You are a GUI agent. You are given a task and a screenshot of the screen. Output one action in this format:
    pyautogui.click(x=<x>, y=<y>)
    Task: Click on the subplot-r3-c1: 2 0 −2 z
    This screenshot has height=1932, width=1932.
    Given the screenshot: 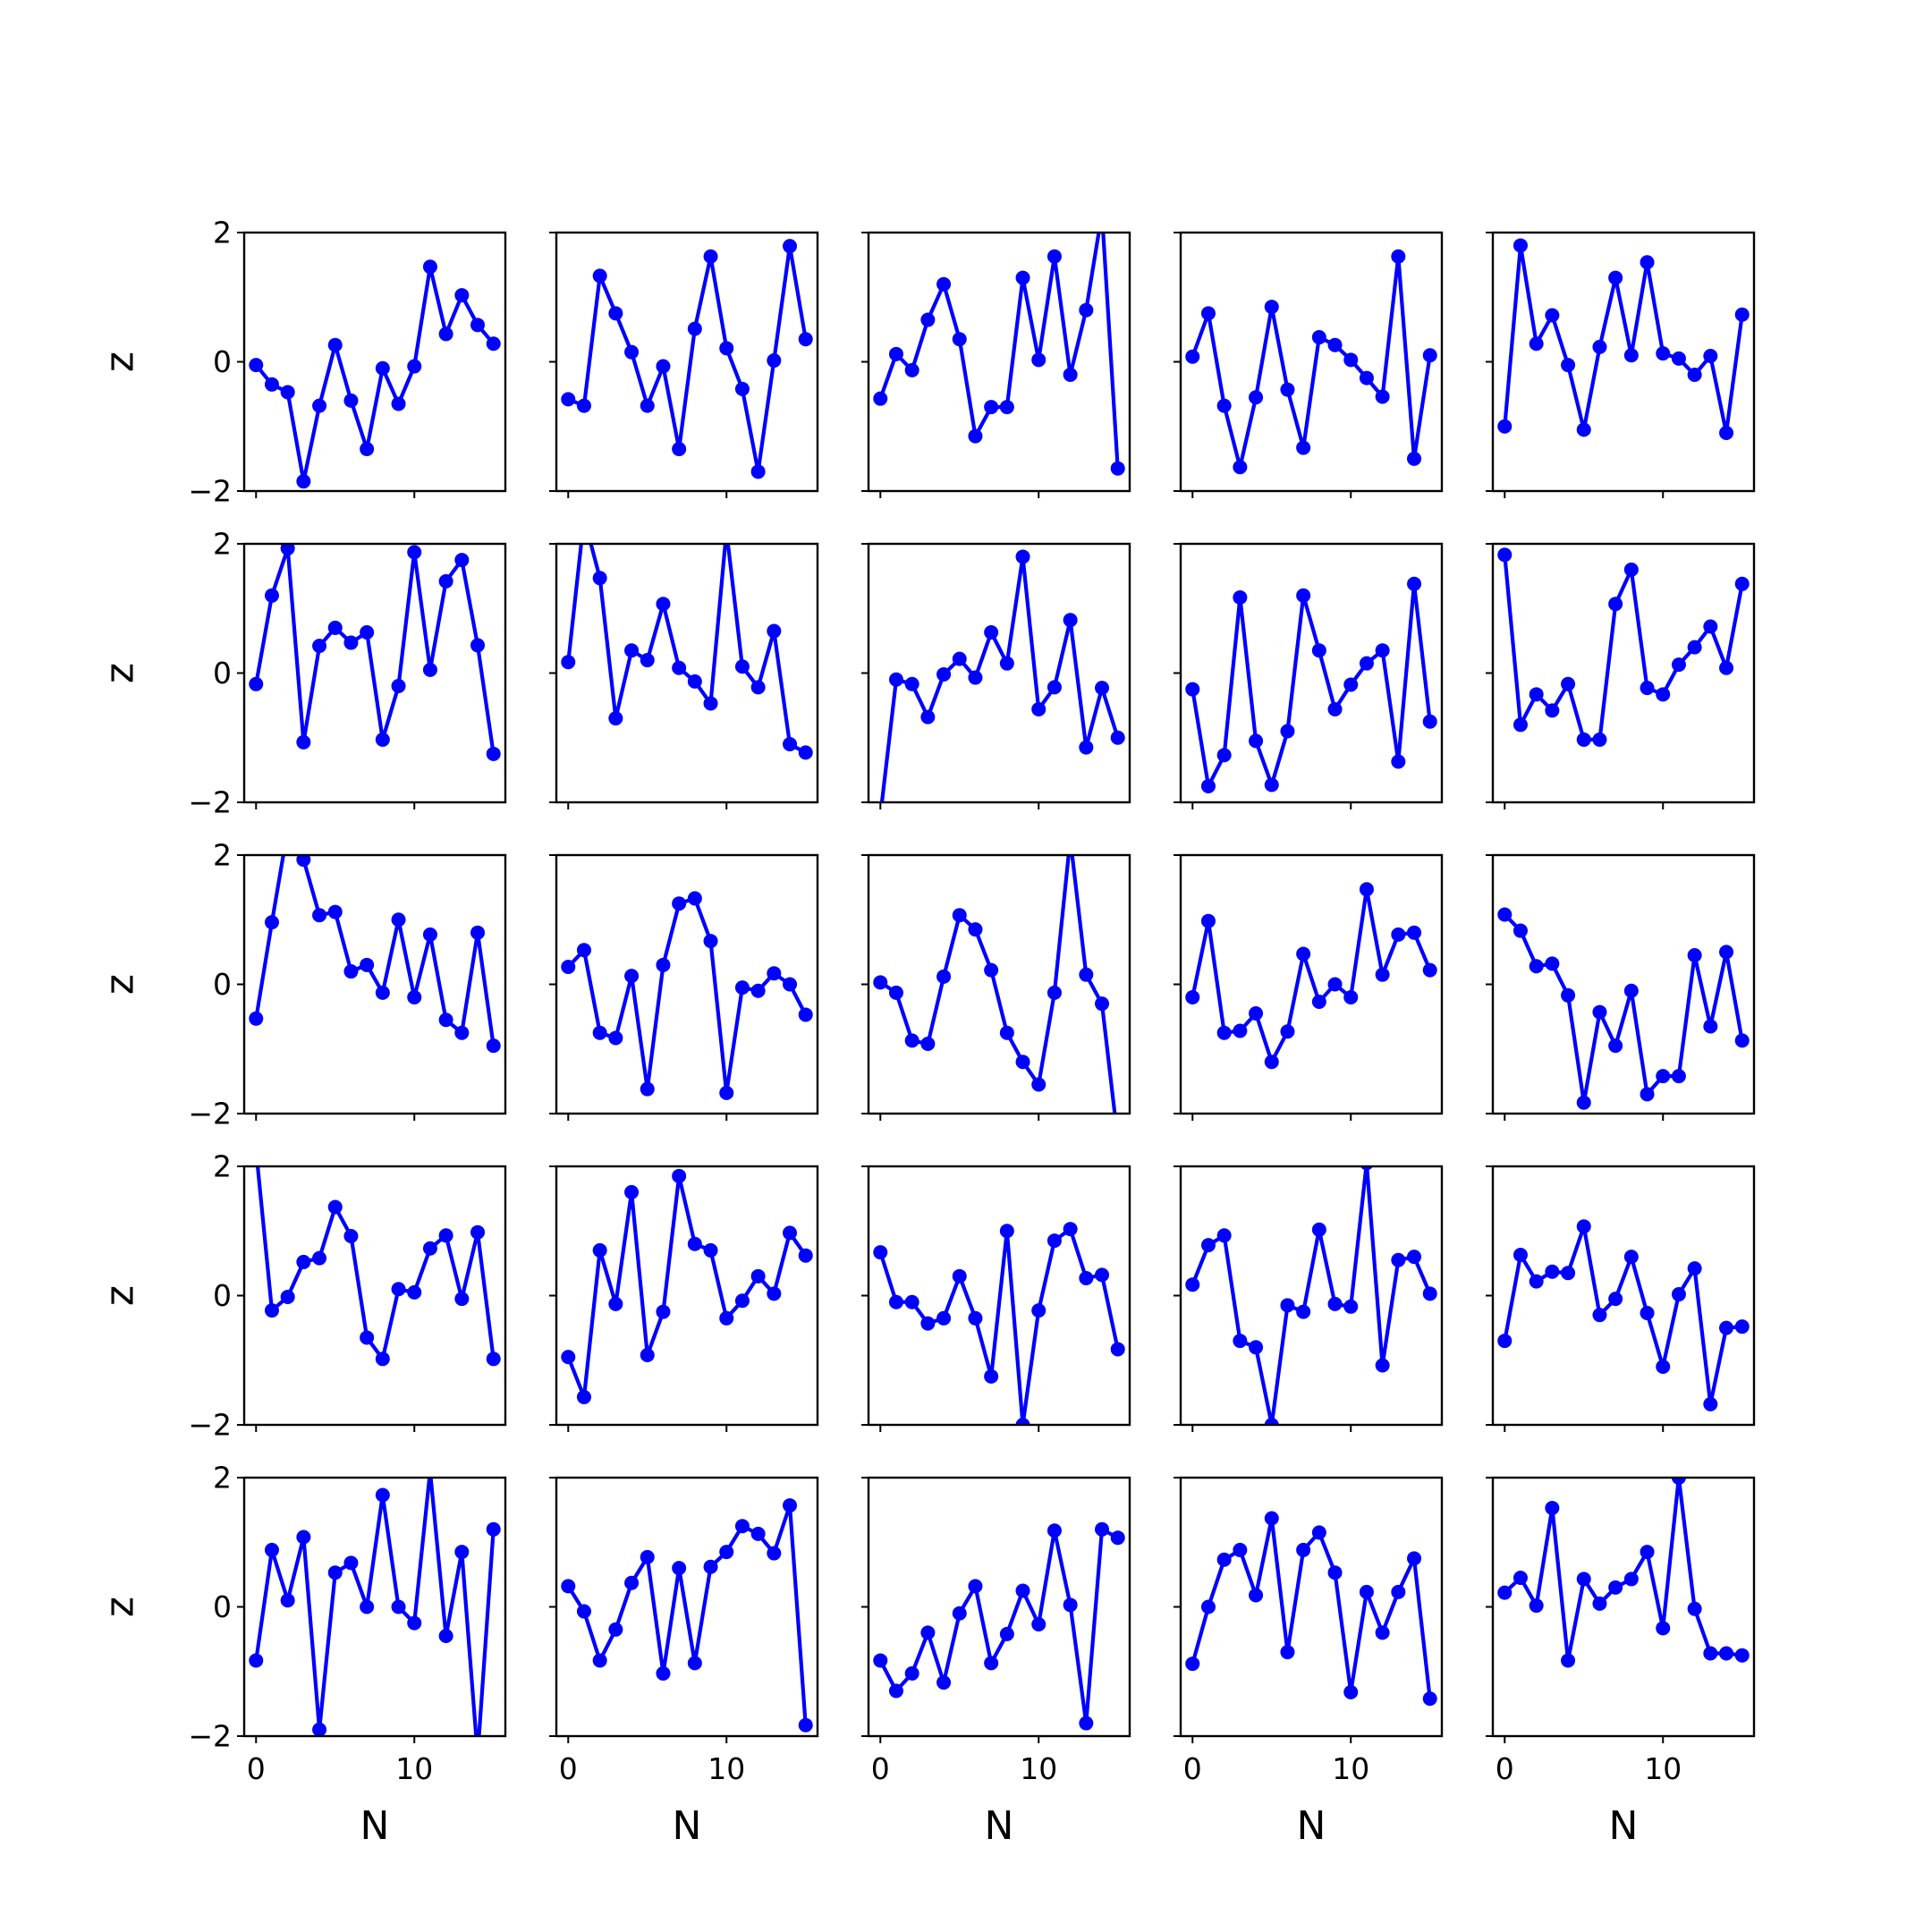 What is the action you would take?
    pyautogui.click(x=302, y=984)
    